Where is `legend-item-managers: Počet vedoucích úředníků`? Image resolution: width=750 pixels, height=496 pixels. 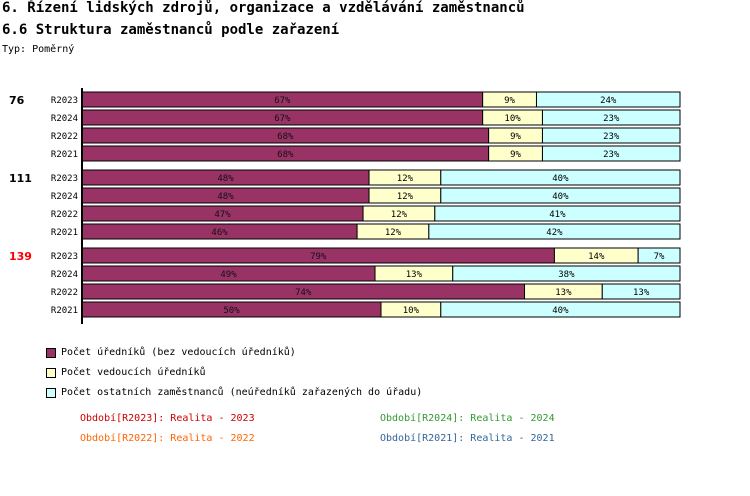 legend-item-managers: Počet vedoucích úředníků is located at coordinates (126, 372).